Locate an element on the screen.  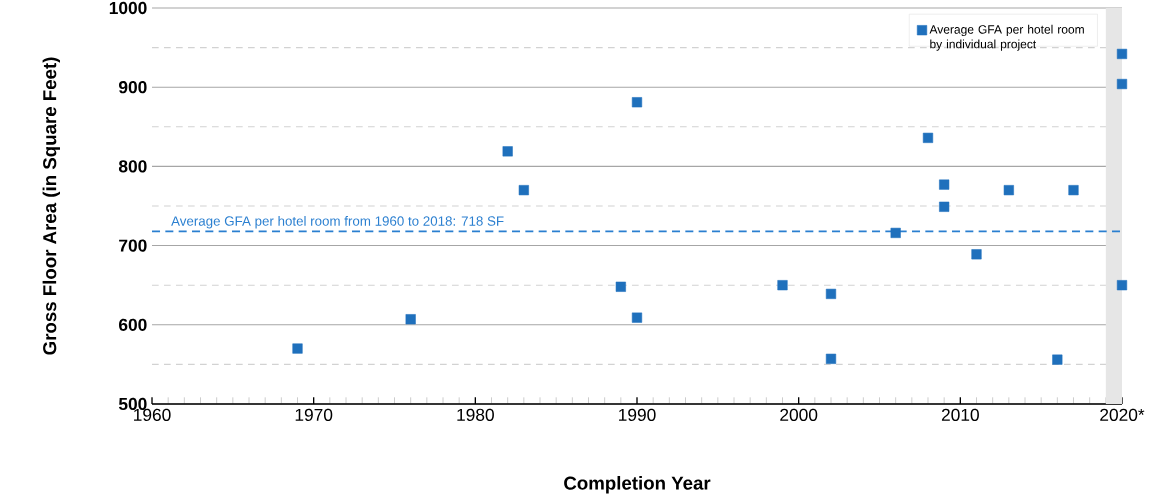
y-tick-label: 600 is located at coordinates (133, 324).